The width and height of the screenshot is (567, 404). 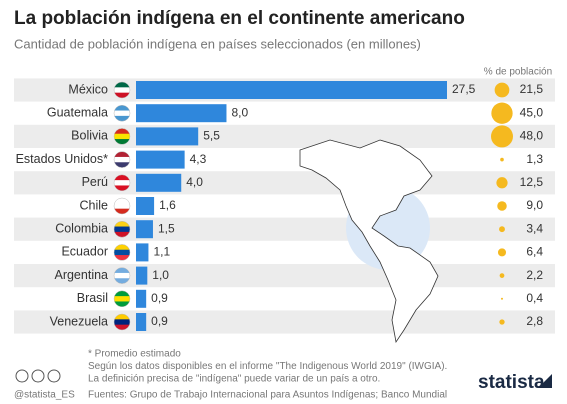 I want to click on nd-icon, so click(x=54, y=376).